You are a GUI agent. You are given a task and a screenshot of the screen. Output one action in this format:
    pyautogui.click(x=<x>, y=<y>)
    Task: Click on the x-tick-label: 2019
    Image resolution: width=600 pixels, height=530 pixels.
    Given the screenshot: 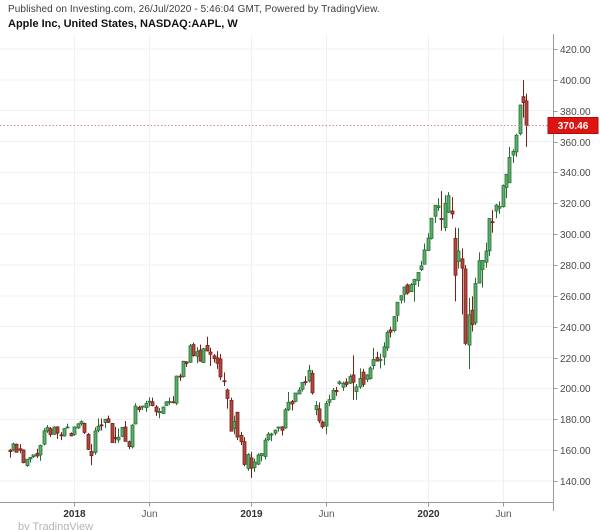 What is the action you would take?
    pyautogui.click(x=251, y=514)
    